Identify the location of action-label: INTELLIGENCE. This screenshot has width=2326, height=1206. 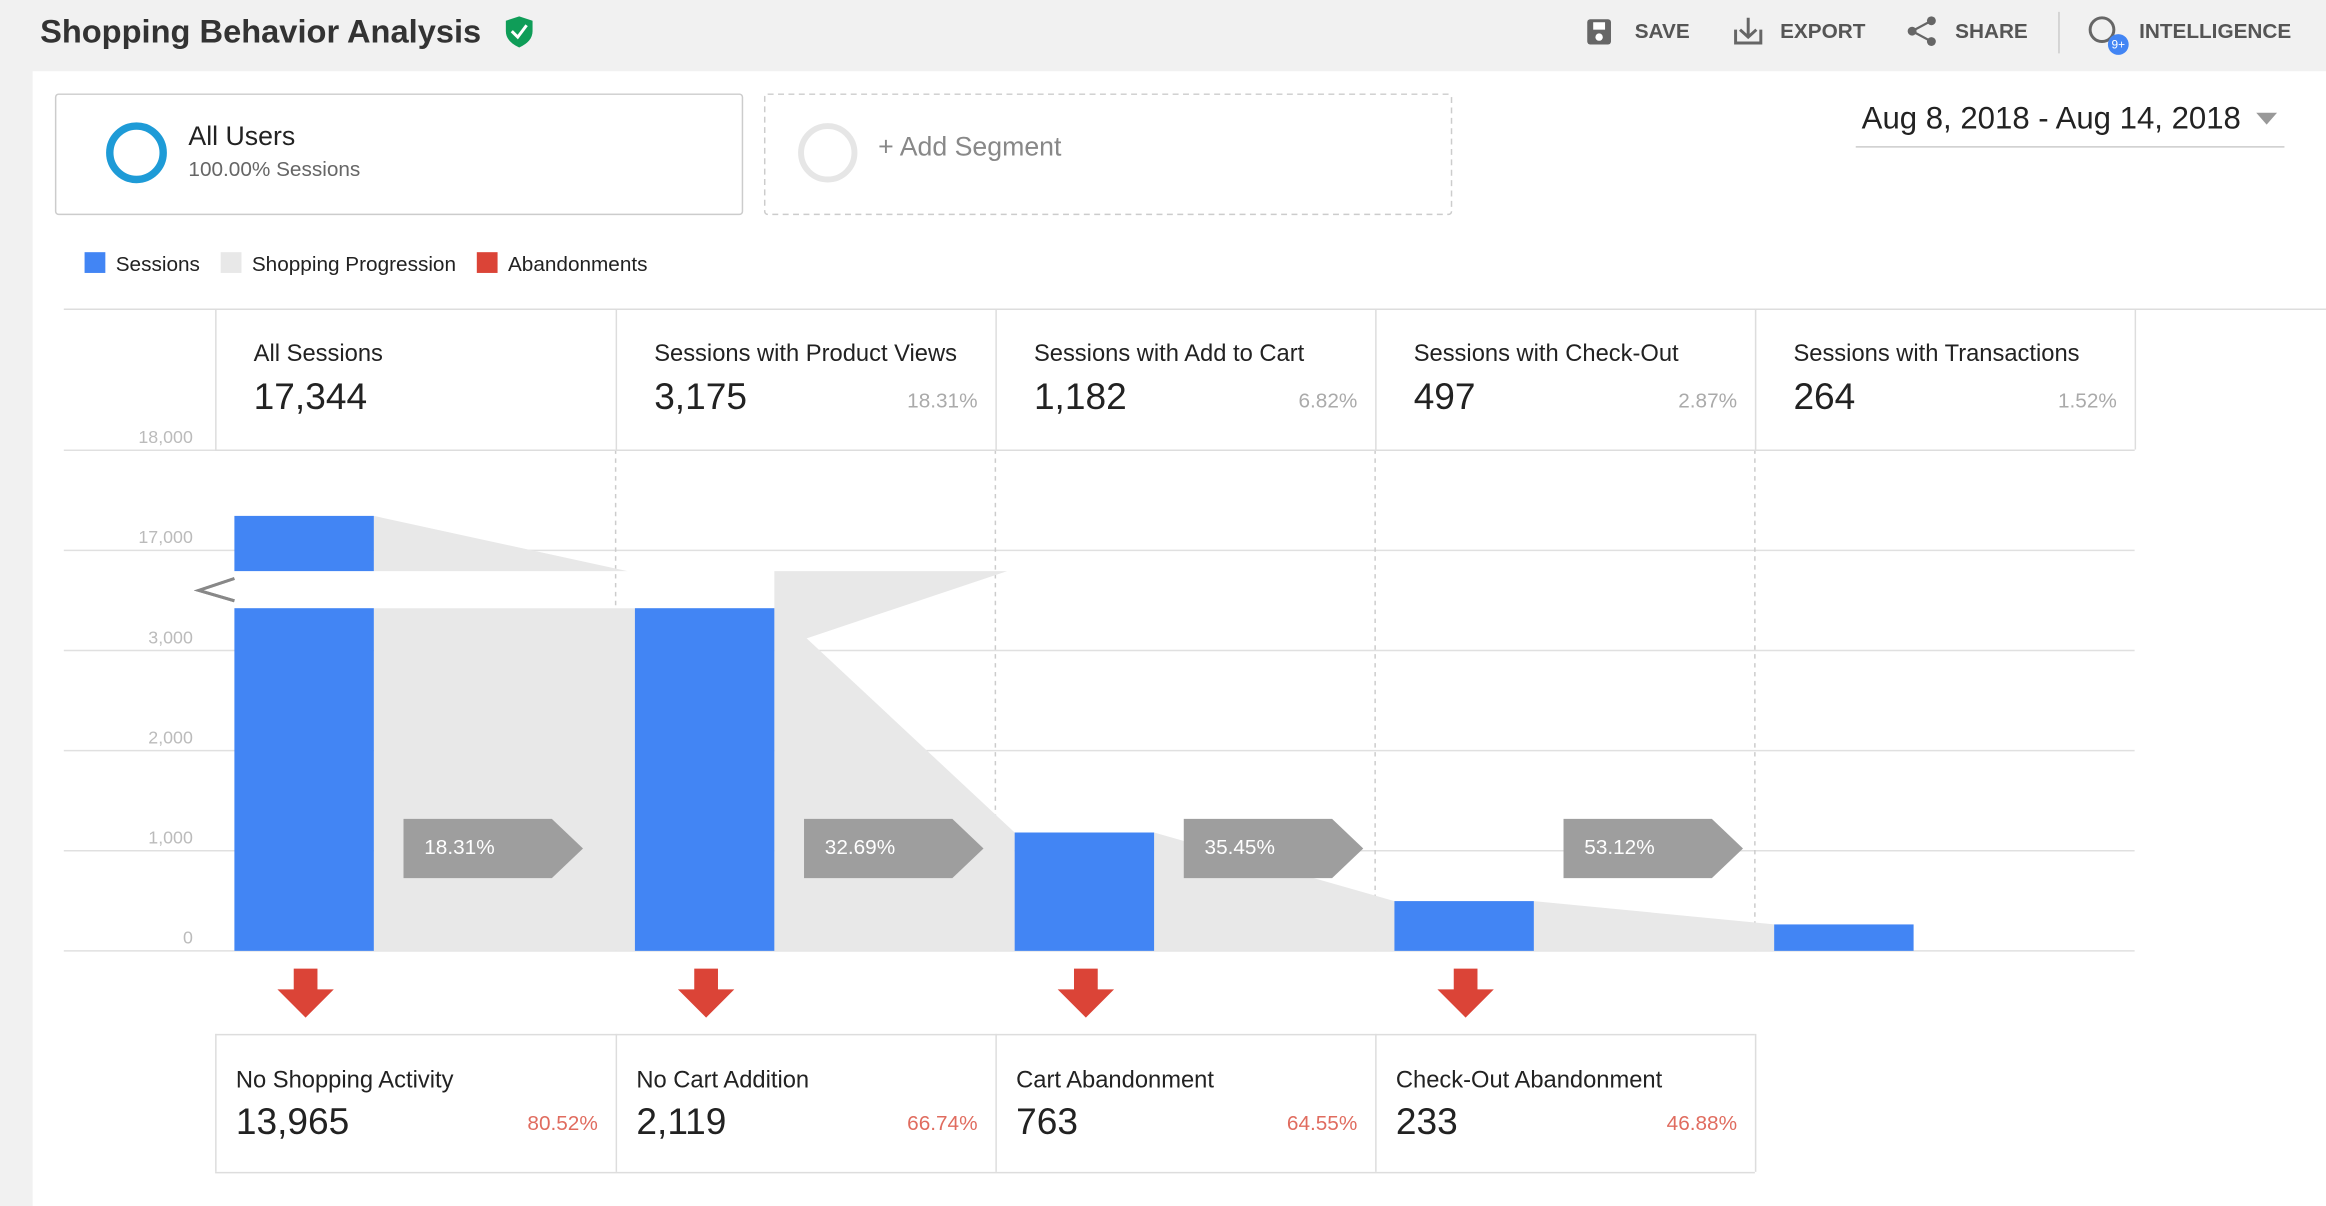
(2215, 31).